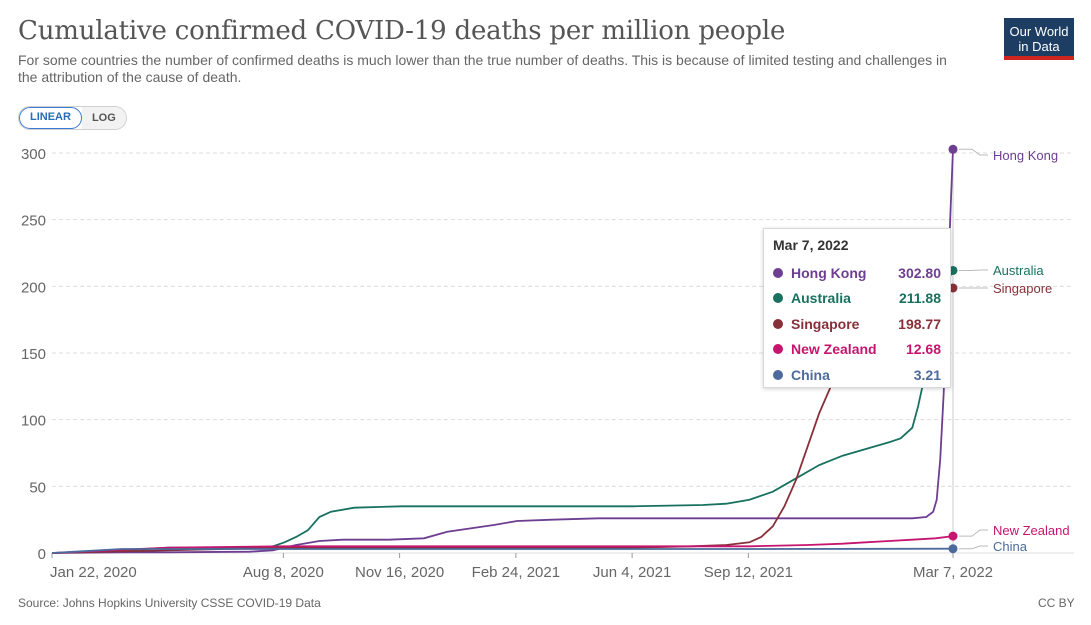 Image resolution: width=1091 pixels, height=625 pixels. What do you see at coordinates (778, 349) in the screenshot?
I see `new-zealand-dot-icon` at bounding box center [778, 349].